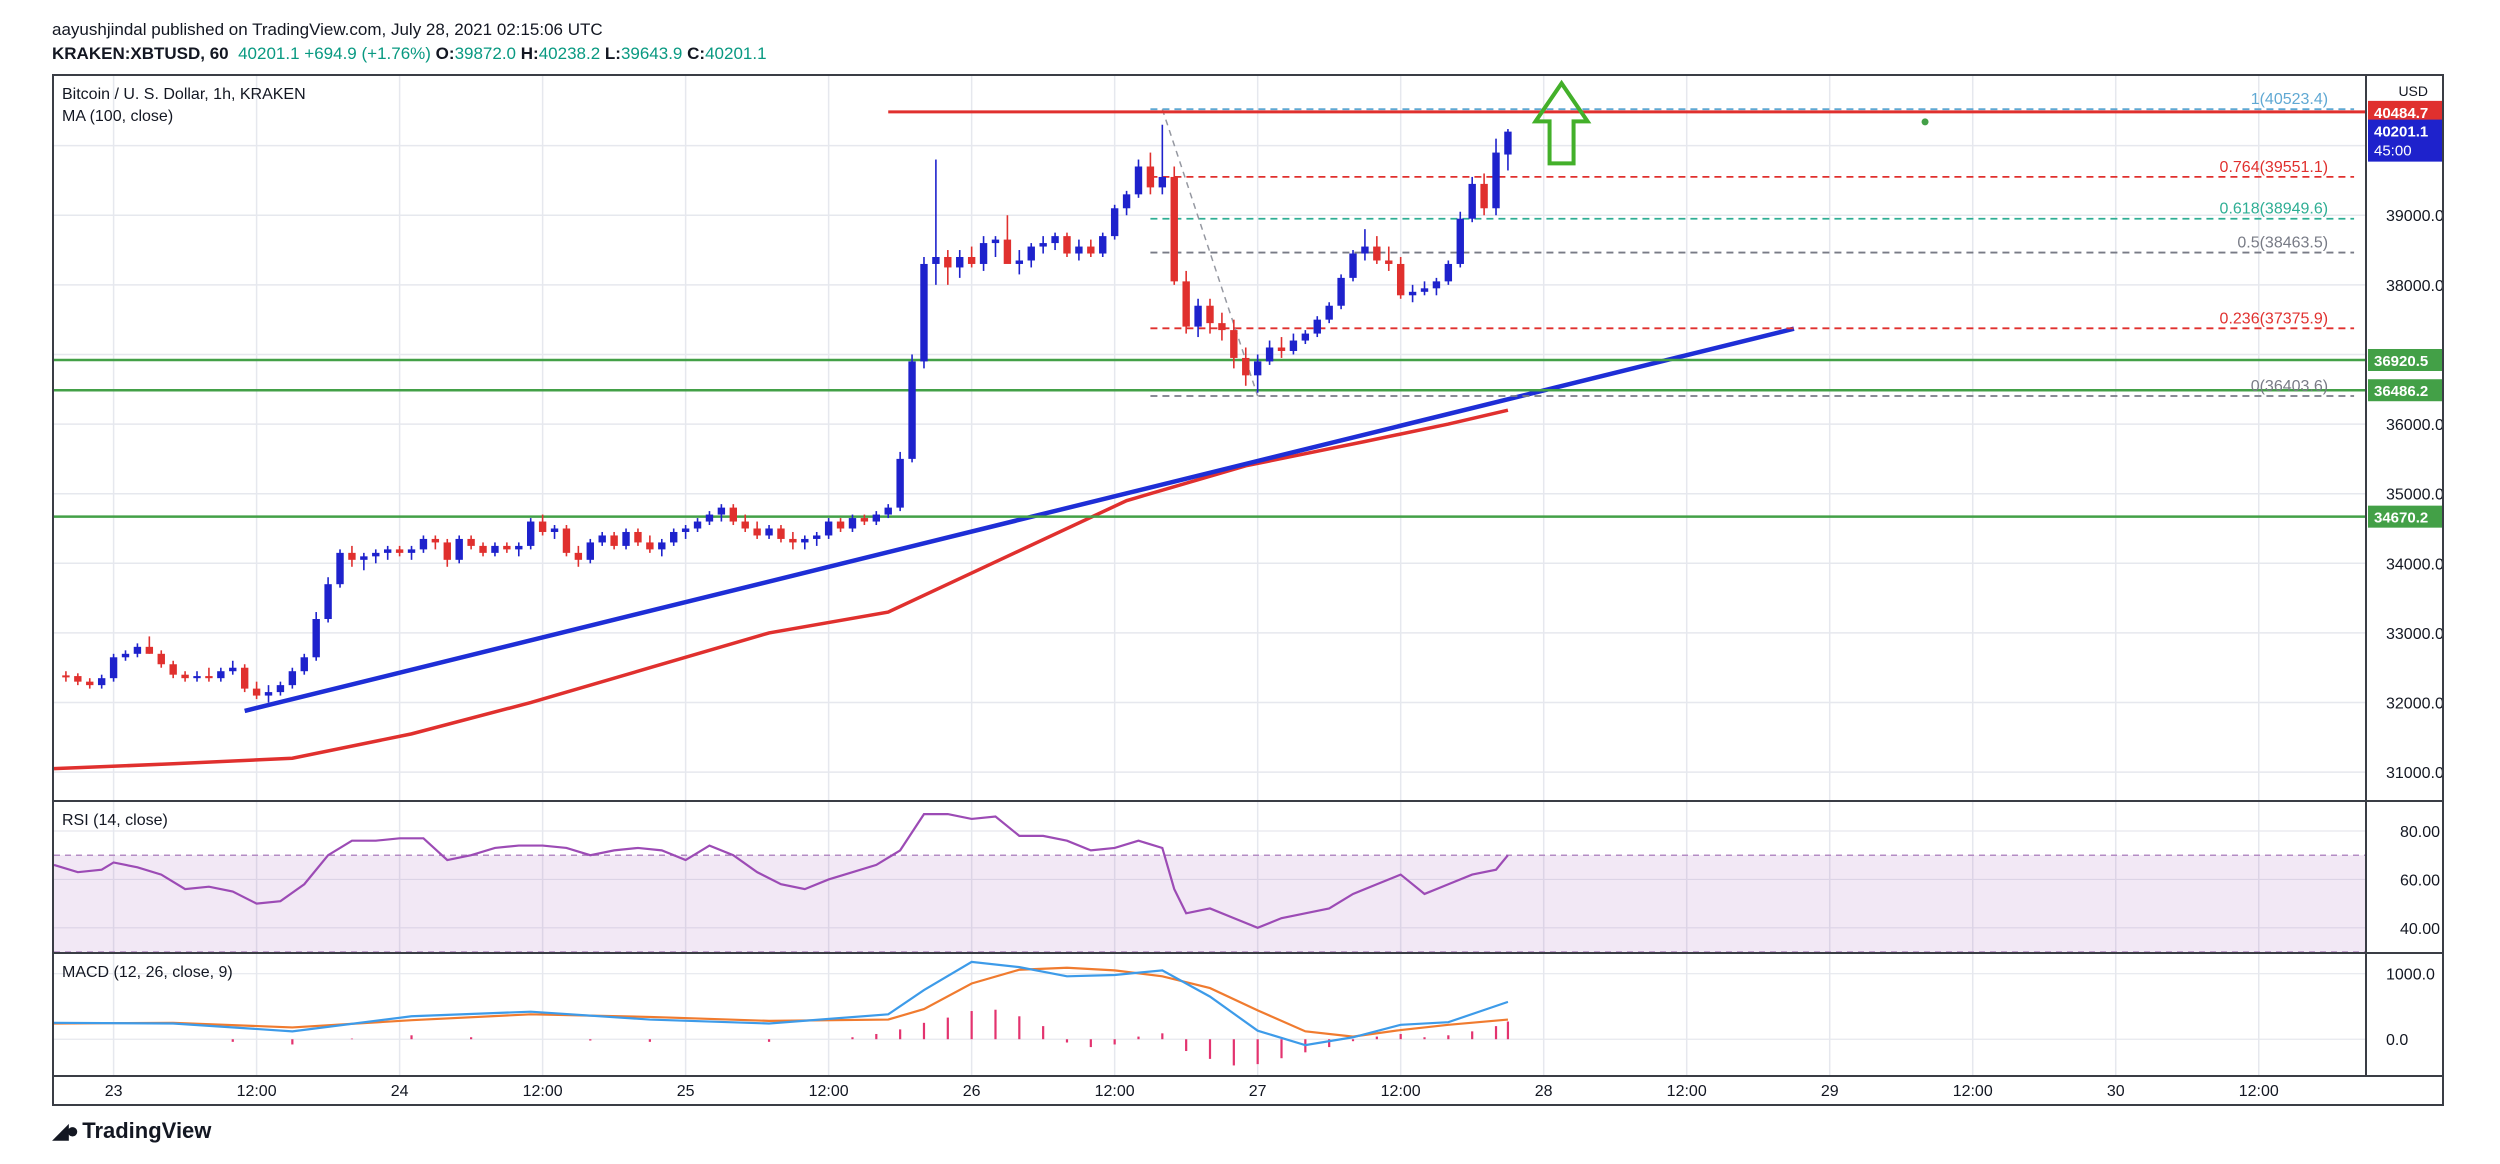 The height and width of the screenshot is (1164, 2500). Describe the element at coordinates (184, 94) in the screenshot. I see `main-pane-title: Bitcoin / U. S. Dollar, 1h, KRAKEN` at that location.